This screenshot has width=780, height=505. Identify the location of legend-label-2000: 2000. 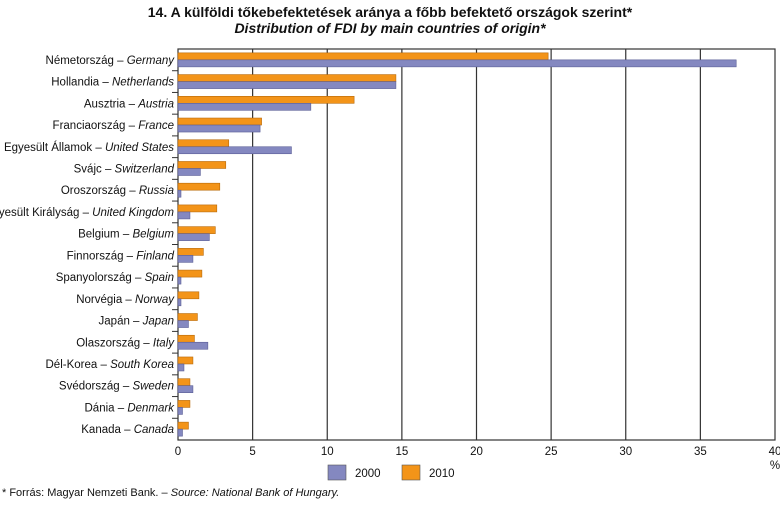
(368, 474).